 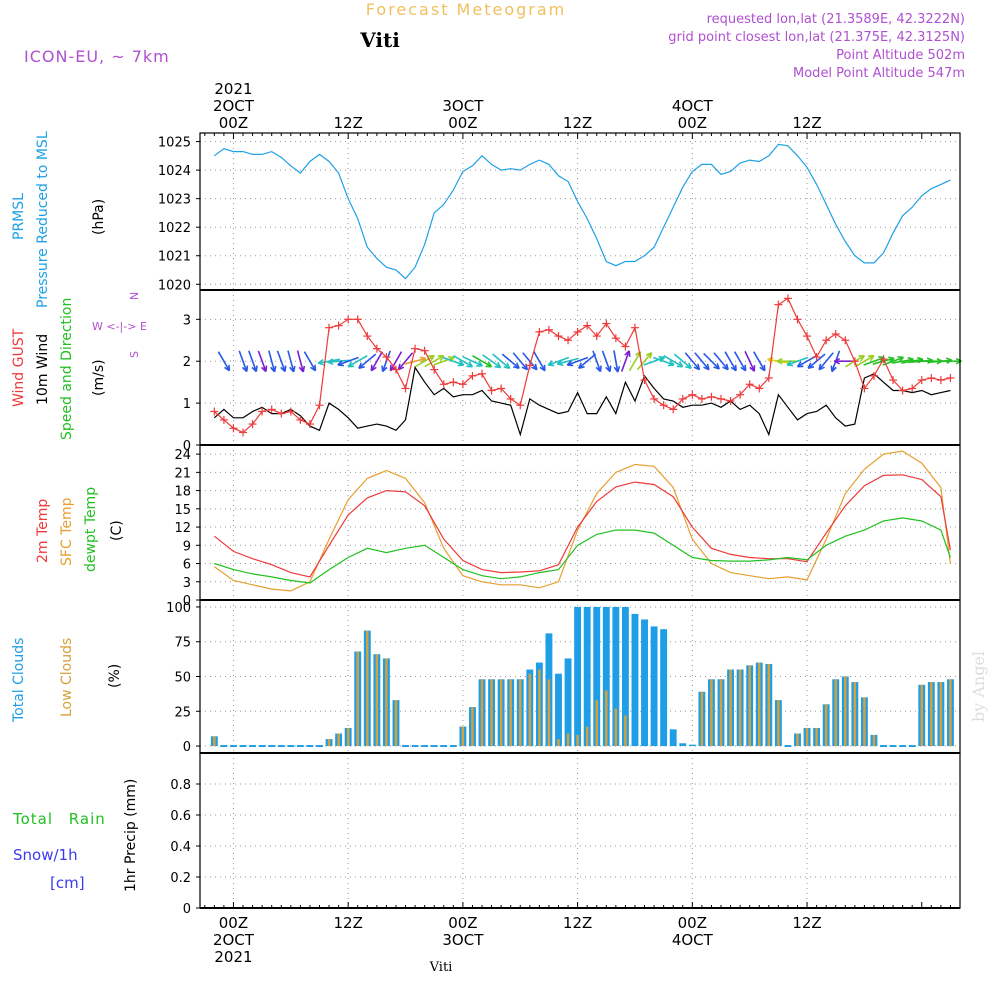 What do you see at coordinates (43, 219) in the screenshot?
I see `pressure-label-2: Pressure Reduced to MSL` at bounding box center [43, 219].